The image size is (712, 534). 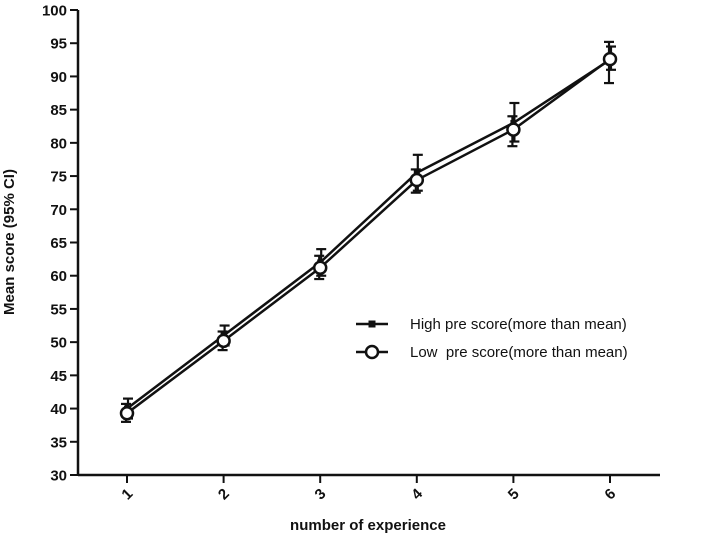 What do you see at coordinates (58, 210) in the screenshot?
I see `y-tick-label: 70` at bounding box center [58, 210].